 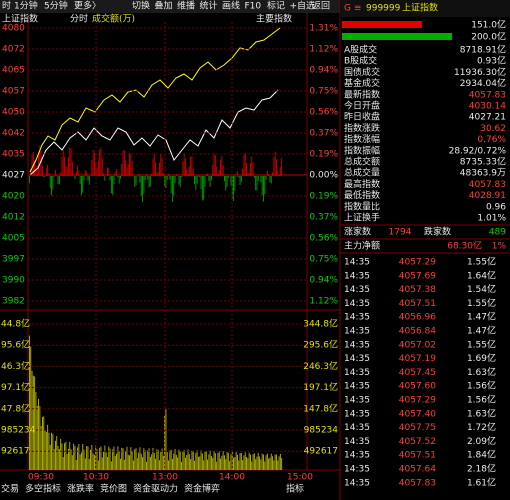 I want to click on bottom-tab: 资金博弈, so click(x=202, y=489).